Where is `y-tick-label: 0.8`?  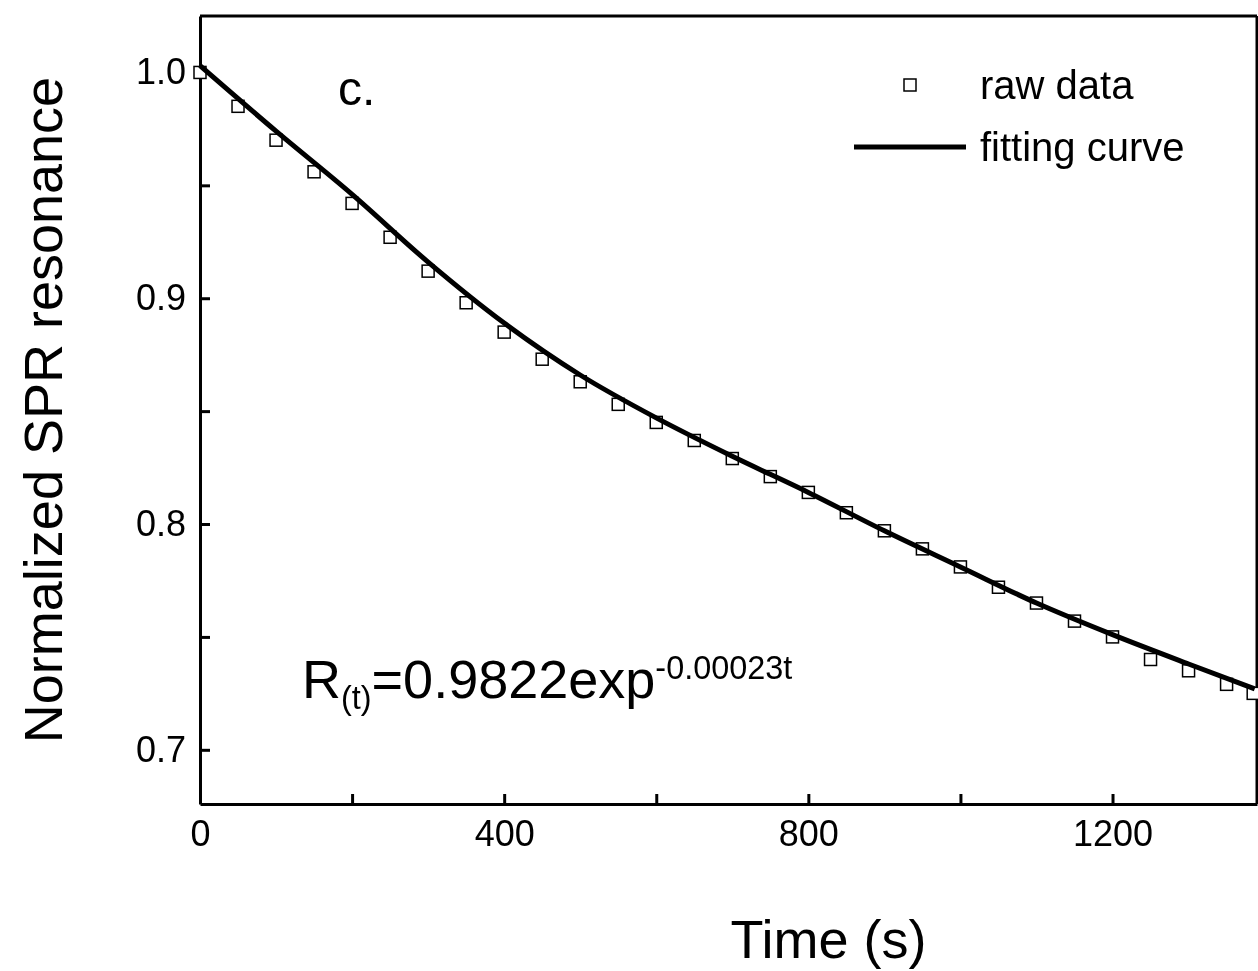
y-tick-label: 0.8 is located at coordinates (160, 524).